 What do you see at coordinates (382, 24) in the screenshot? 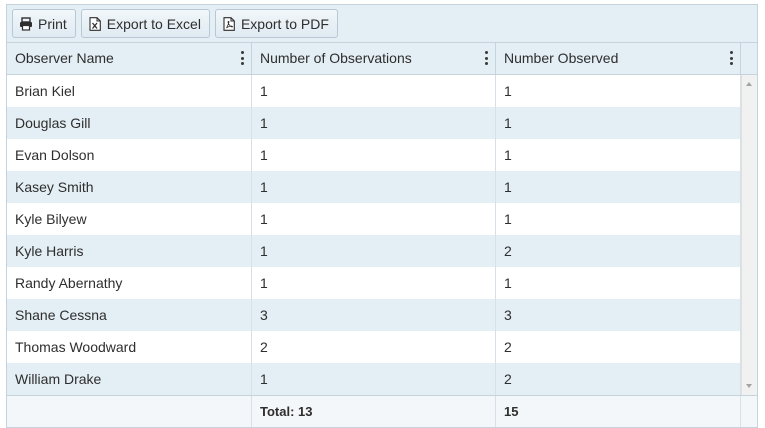
I see `grid-toolbar: Print Export to Excel Export to PDF` at bounding box center [382, 24].